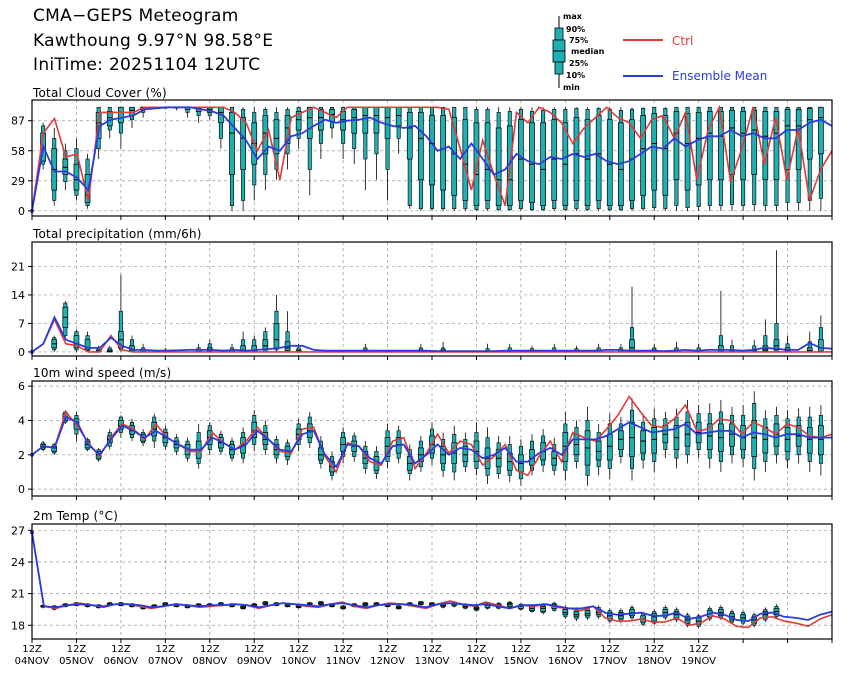 The height and width of the screenshot is (678, 860). What do you see at coordinates (18, 594) in the screenshot?
I see `temp-ytick-label: 21` at bounding box center [18, 594].